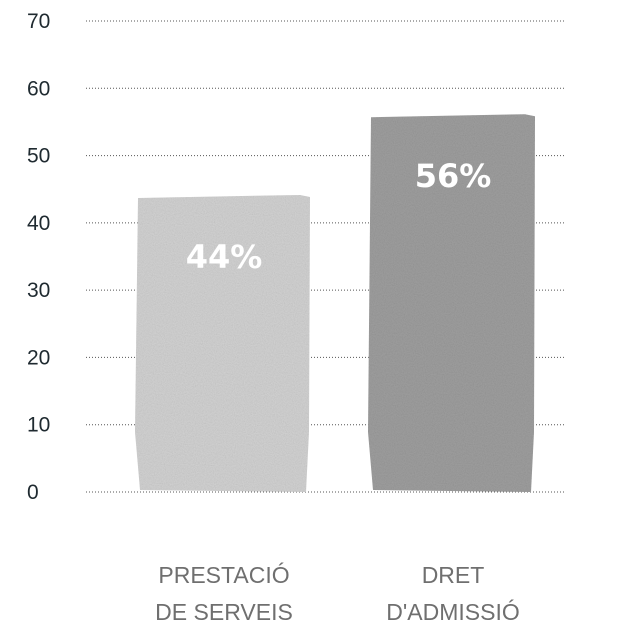  What do you see at coordinates (38, 223) in the screenshot?
I see `y-tick-label: 40` at bounding box center [38, 223].